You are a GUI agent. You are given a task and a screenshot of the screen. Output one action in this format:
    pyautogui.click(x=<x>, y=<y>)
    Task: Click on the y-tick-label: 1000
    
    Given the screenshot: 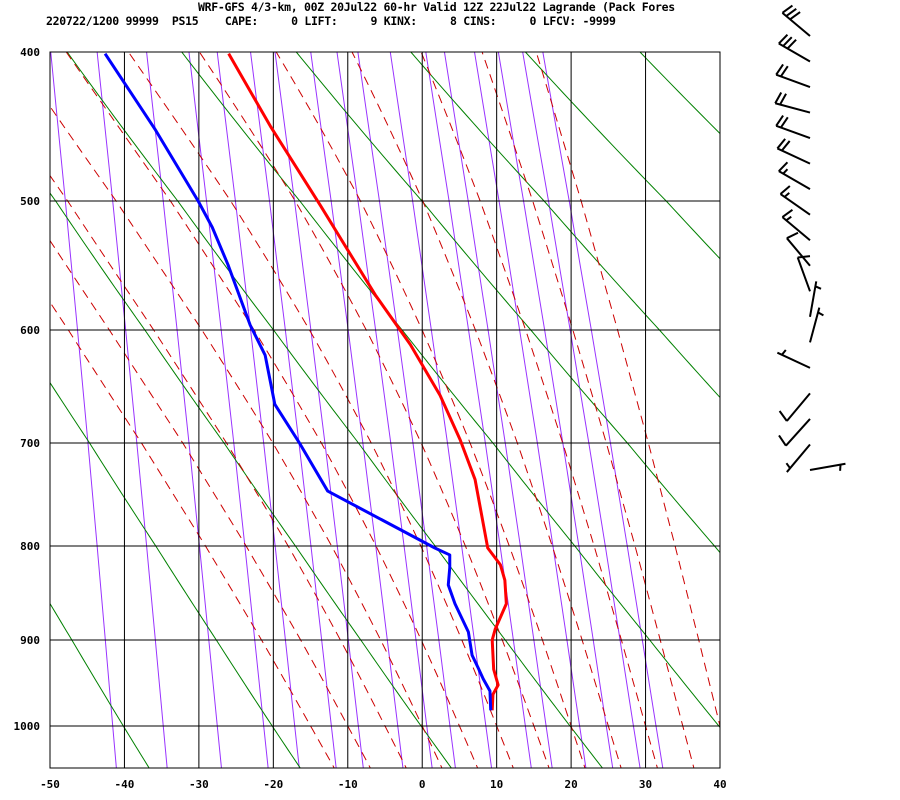 What is the action you would take?
    pyautogui.click(x=27, y=726)
    